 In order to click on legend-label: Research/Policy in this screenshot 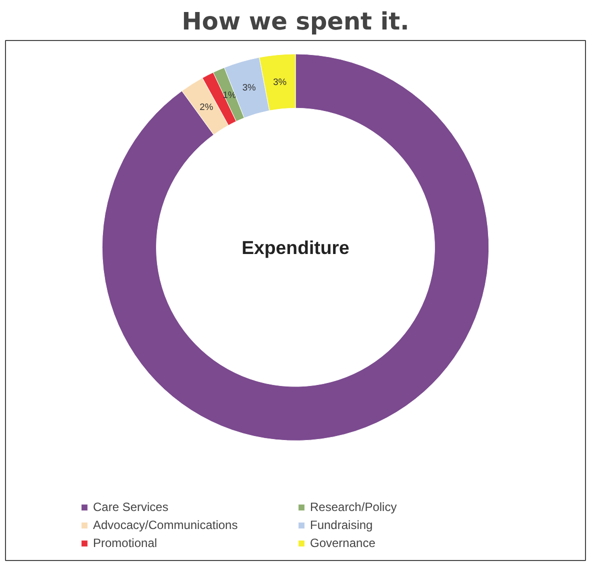, I will do `click(354, 507)`.